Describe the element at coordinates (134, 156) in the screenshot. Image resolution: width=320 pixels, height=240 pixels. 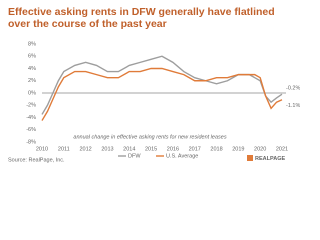
I see `legend-label: DFW` at that location.